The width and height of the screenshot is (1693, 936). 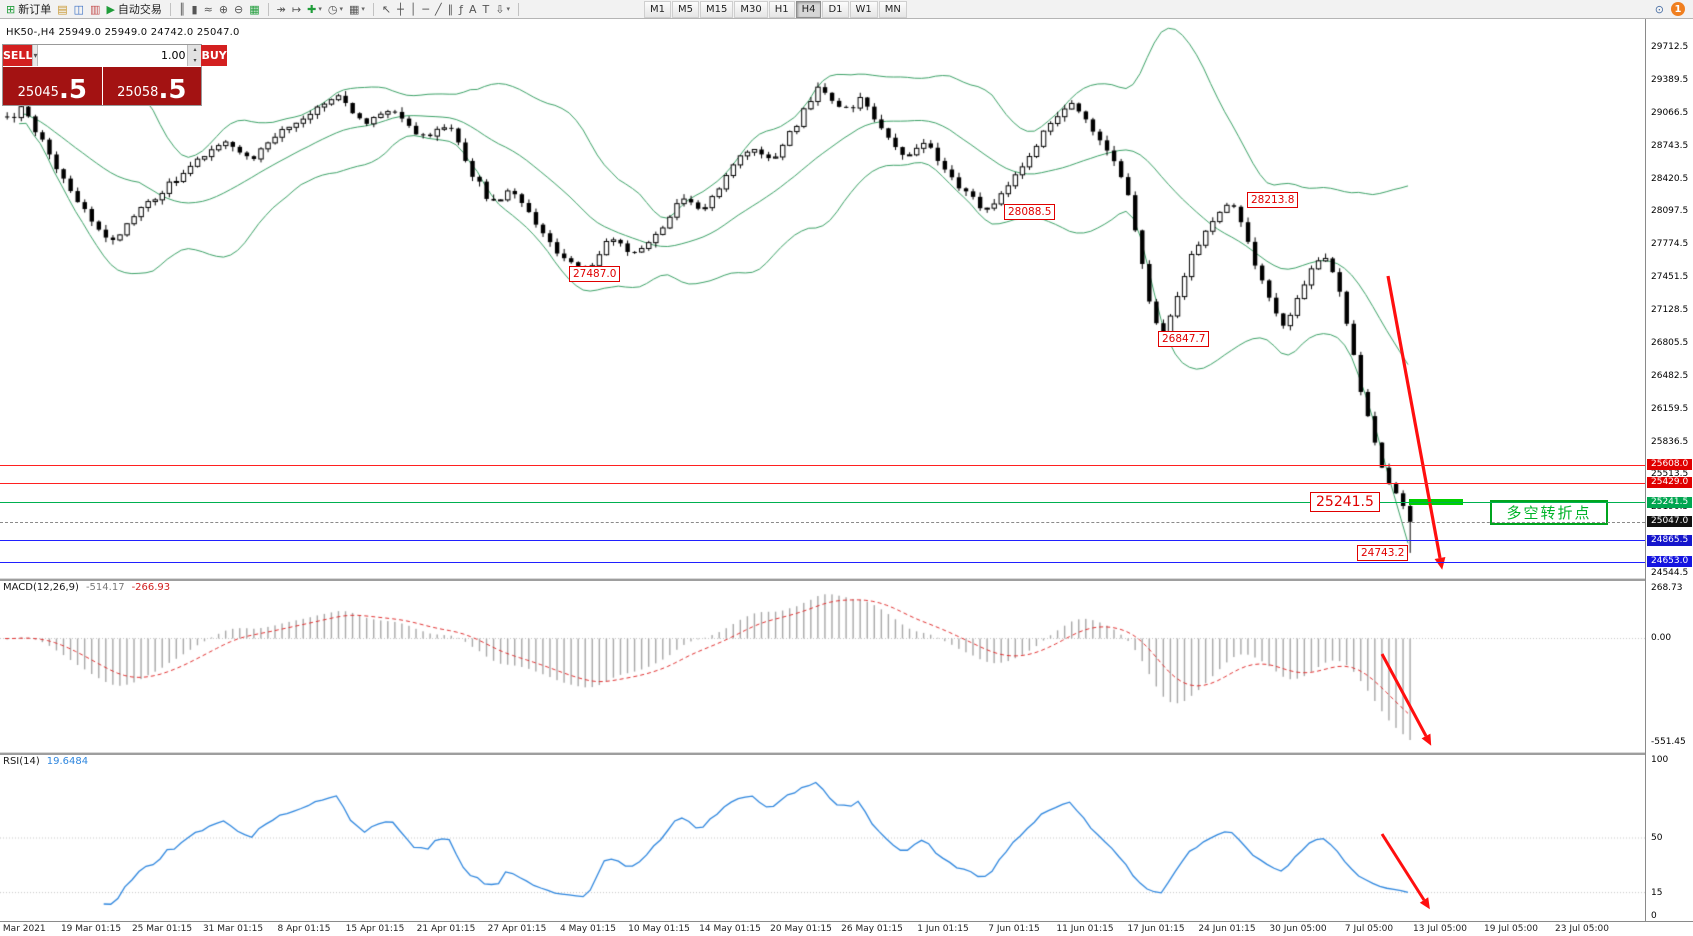 What do you see at coordinates (822, 502) in the screenshot?
I see `pivot-line` at bounding box center [822, 502].